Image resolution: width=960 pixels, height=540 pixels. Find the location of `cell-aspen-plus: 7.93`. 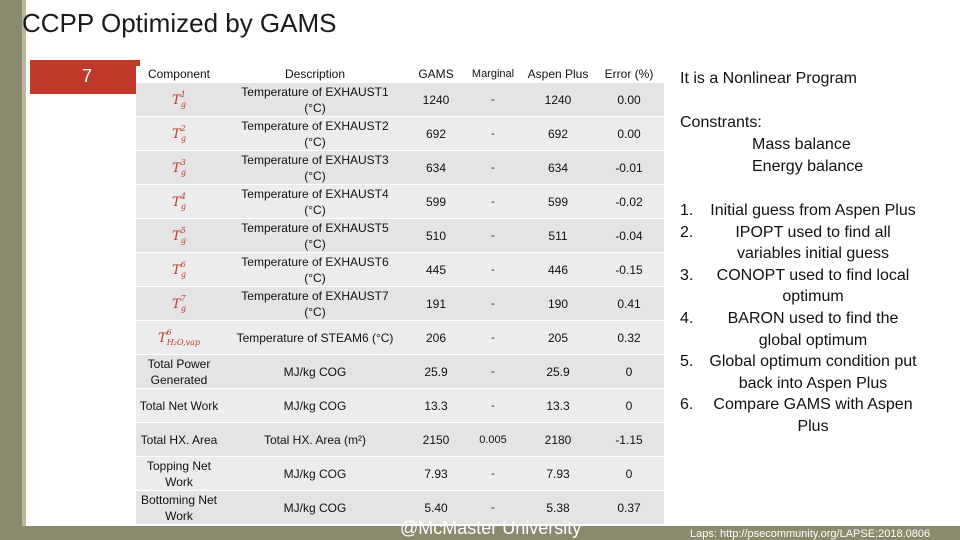

cell-aspen-plus: 7.93 is located at coordinates (558, 473).